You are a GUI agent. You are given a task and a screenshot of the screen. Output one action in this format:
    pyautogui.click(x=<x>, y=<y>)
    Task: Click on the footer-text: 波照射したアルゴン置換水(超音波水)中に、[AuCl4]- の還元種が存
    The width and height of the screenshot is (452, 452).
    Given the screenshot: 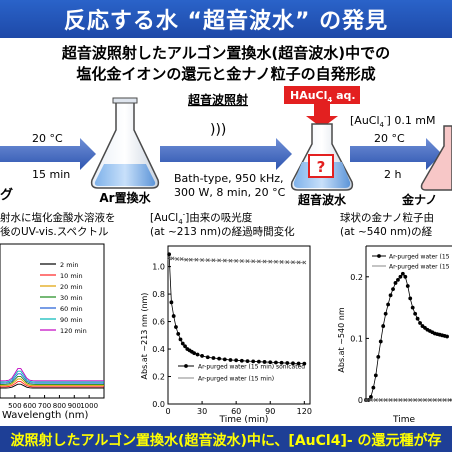 What is the action you would take?
    pyautogui.click(x=226, y=441)
    